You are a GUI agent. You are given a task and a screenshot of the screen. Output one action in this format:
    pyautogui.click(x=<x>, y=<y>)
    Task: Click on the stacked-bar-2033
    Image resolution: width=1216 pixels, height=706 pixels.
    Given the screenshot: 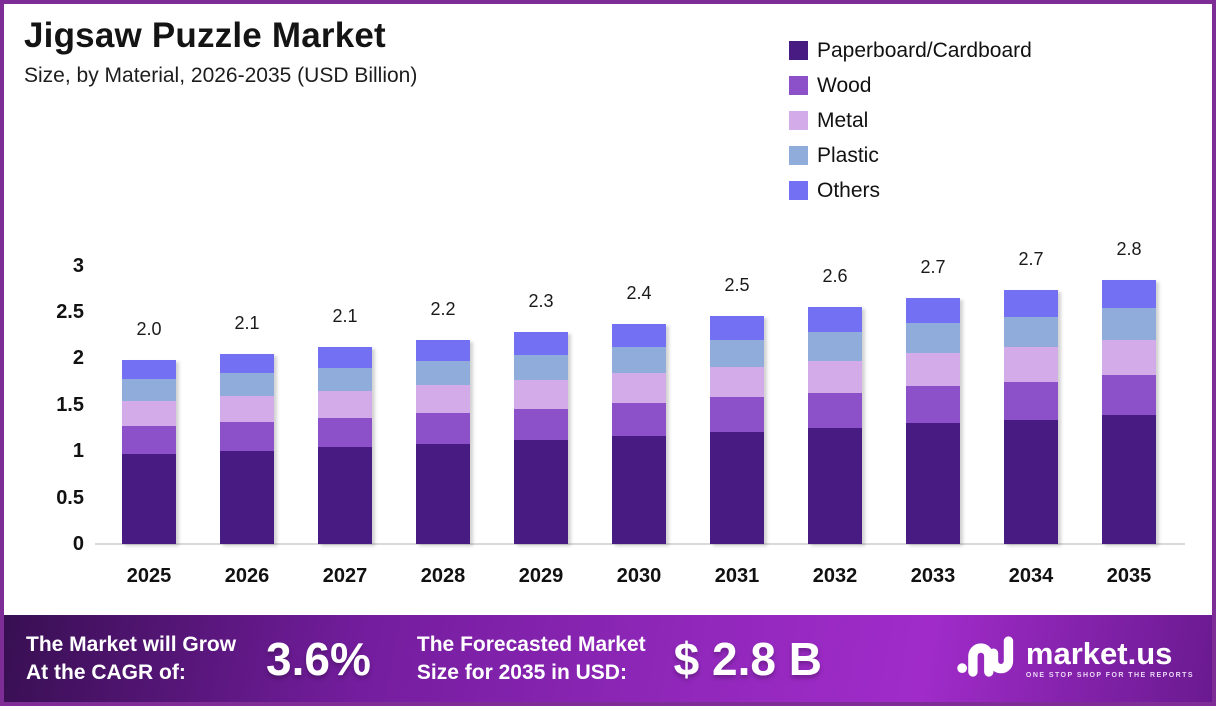 What is the action you would take?
    pyautogui.click(x=933, y=421)
    